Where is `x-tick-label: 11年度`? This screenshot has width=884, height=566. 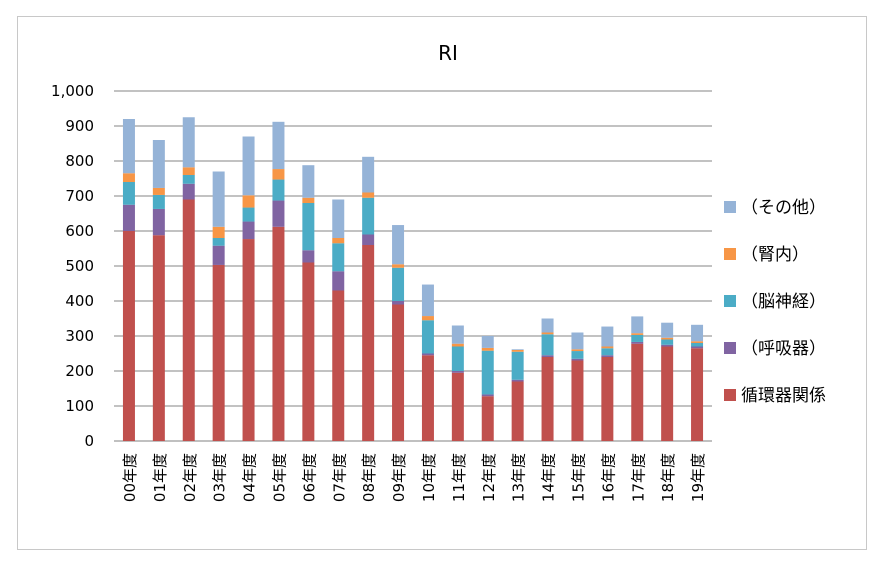 x-tick-label: 11年度 is located at coordinates (459, 477).